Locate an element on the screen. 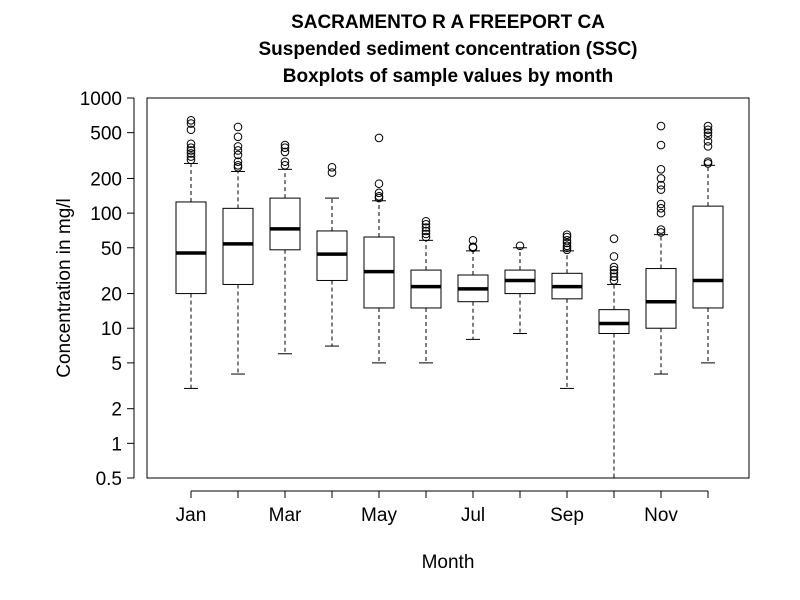  x-axis-title: Month is located at coordinates (448, 562).